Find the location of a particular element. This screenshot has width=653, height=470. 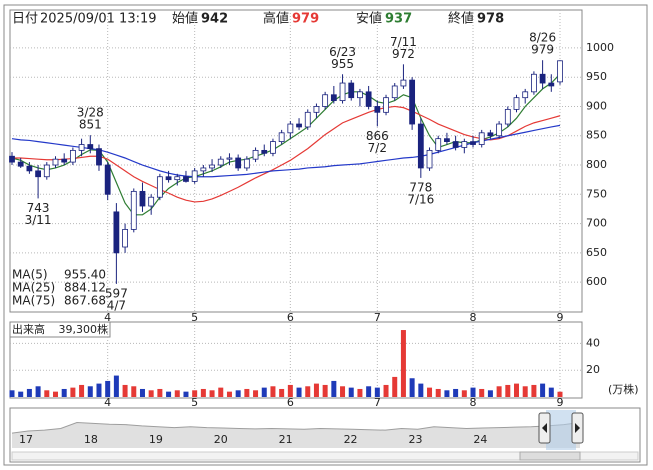

close-value: 978 is located at coordinates (490, 19).